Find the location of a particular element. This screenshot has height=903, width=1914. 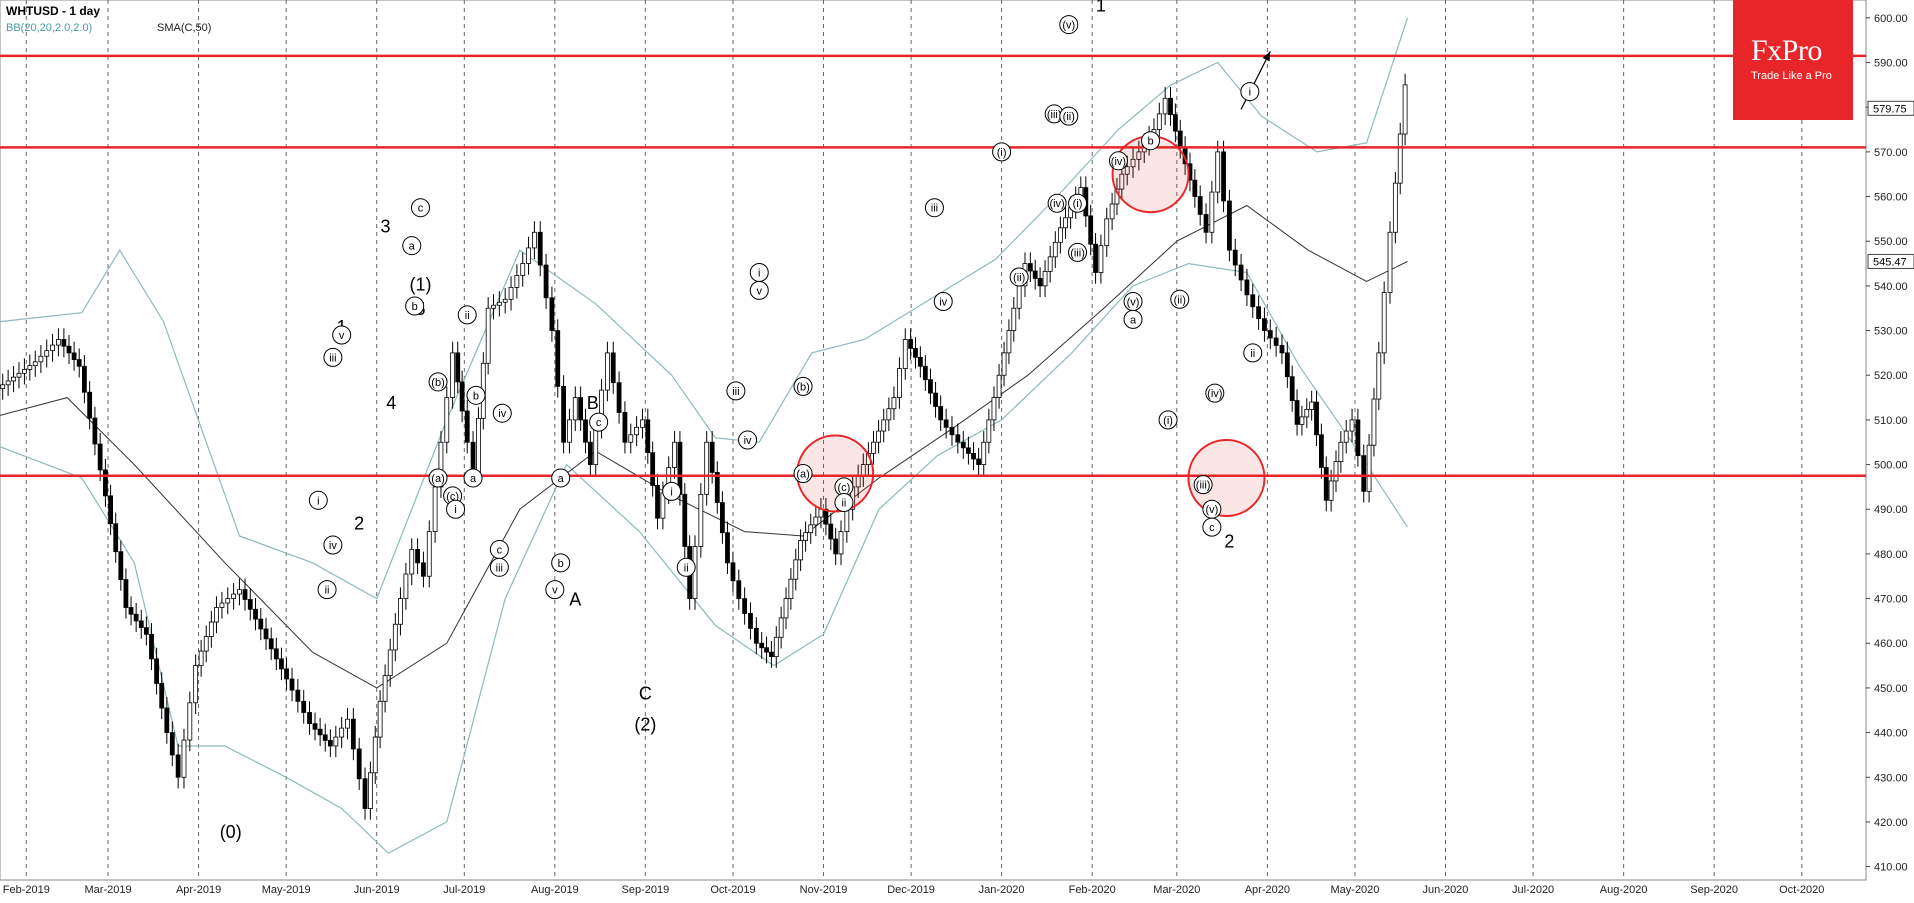

wave-label-circled: c is located at coordinates (421, 209).